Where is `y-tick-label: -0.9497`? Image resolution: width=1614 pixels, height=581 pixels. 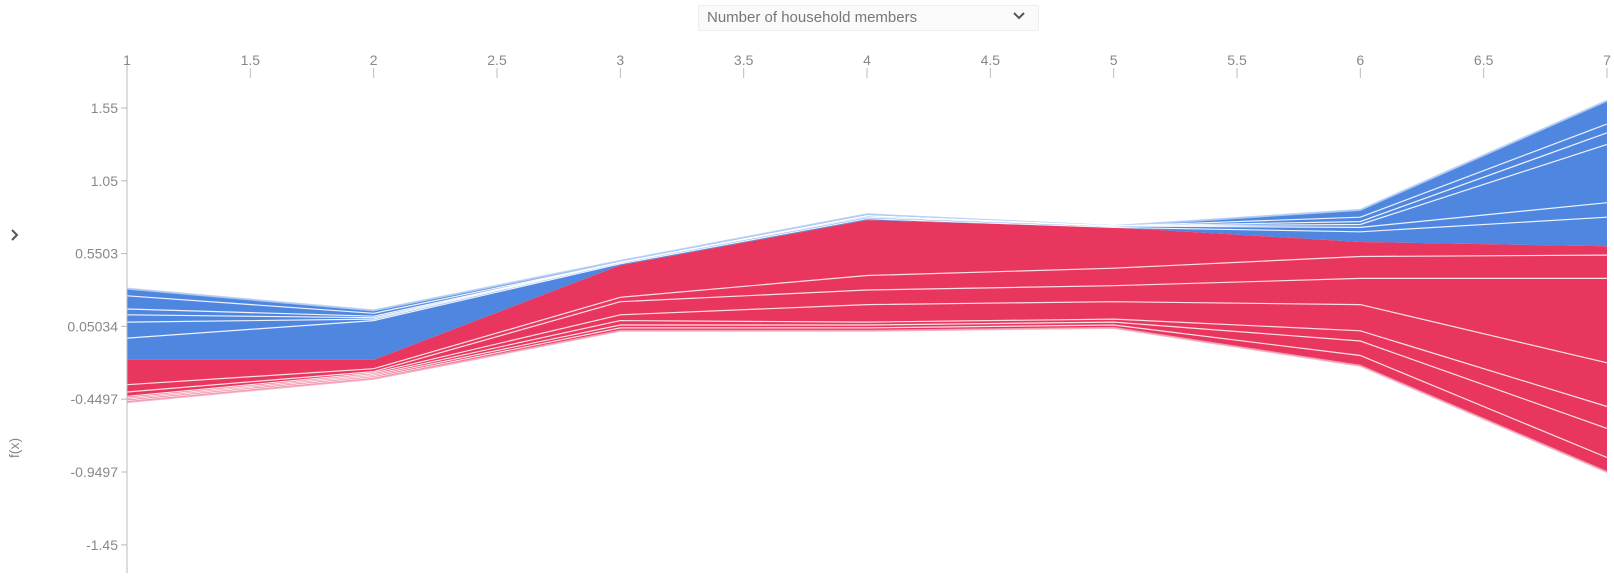
y-tick-label: -0.9497 is located at coordinates (95, 472).